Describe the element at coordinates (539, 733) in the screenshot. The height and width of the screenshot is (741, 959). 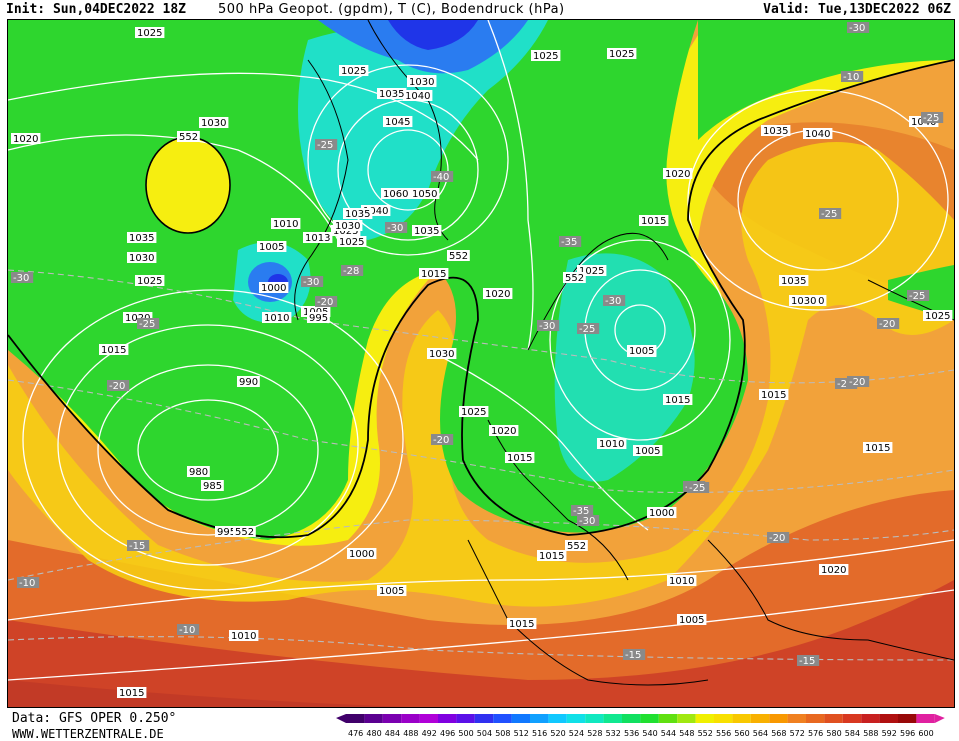
I see `legend-value: 516` at that location.